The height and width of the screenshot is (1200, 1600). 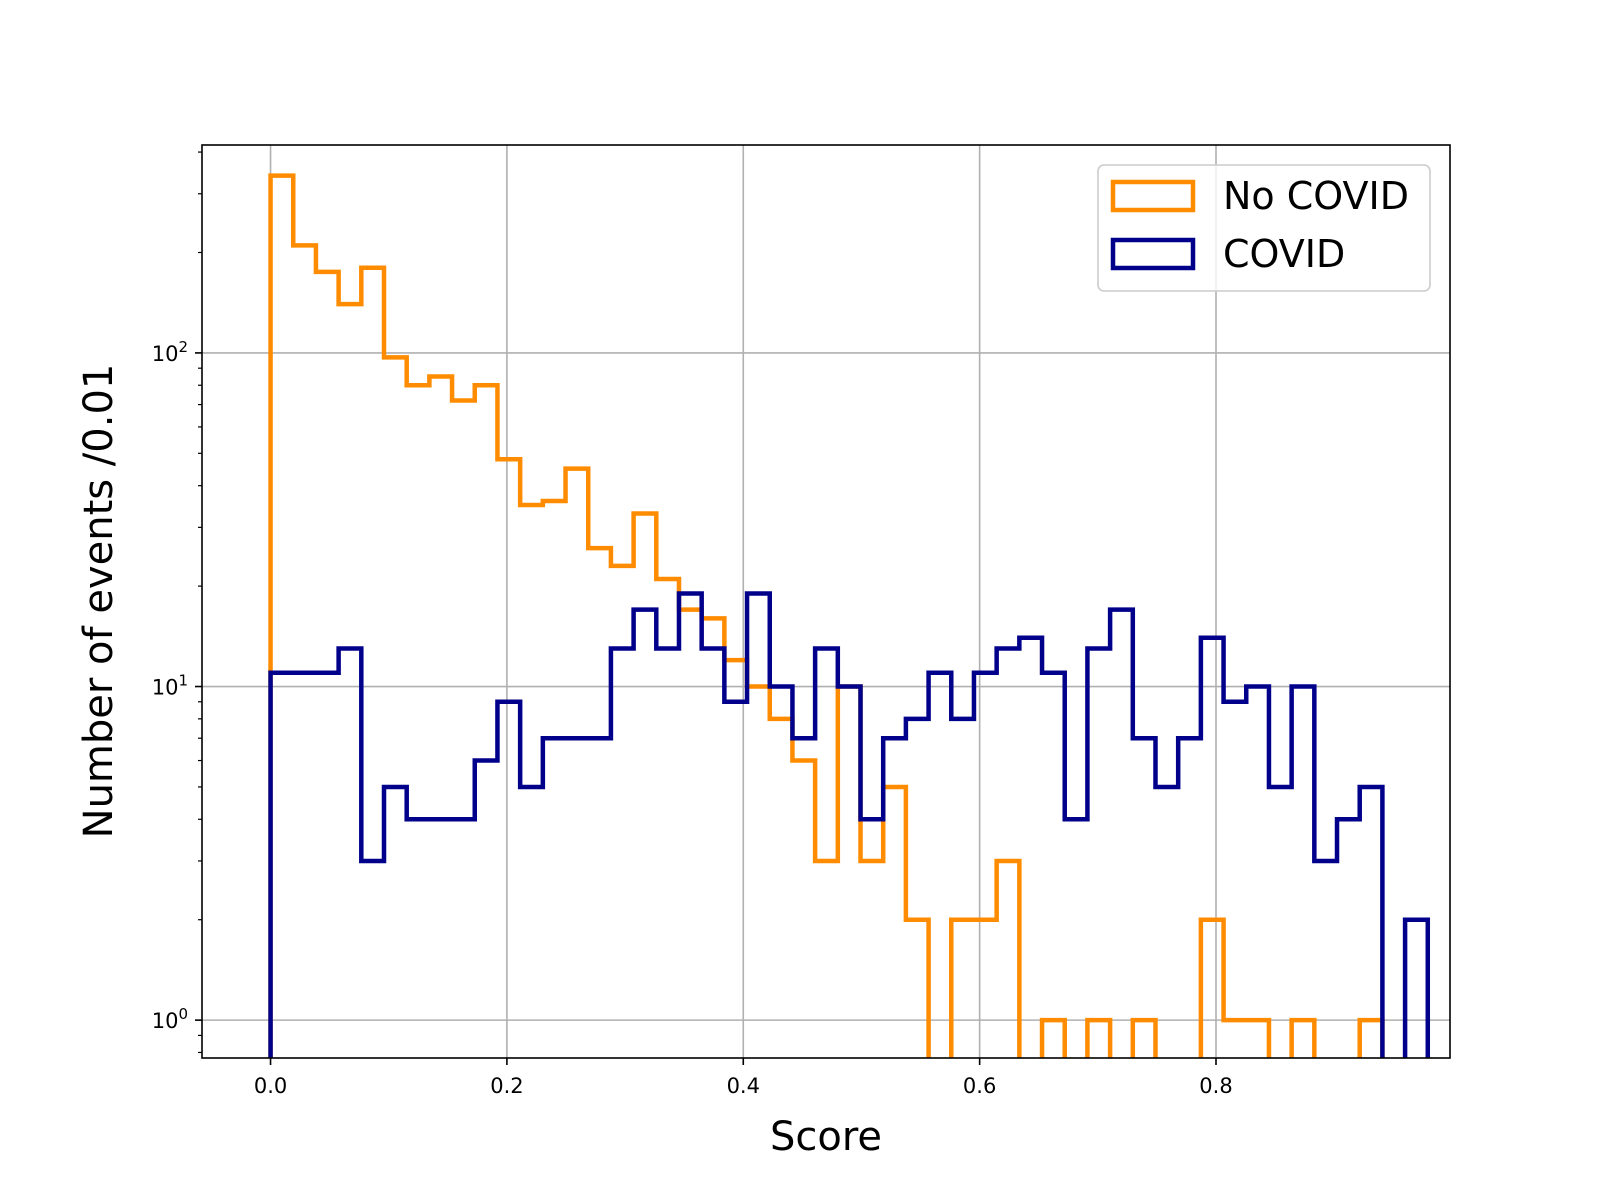 What do you see at coordinates (826, 1137) in the screenshot?
I see `x-axis-label: Score` at bounding box center [826, 1137].